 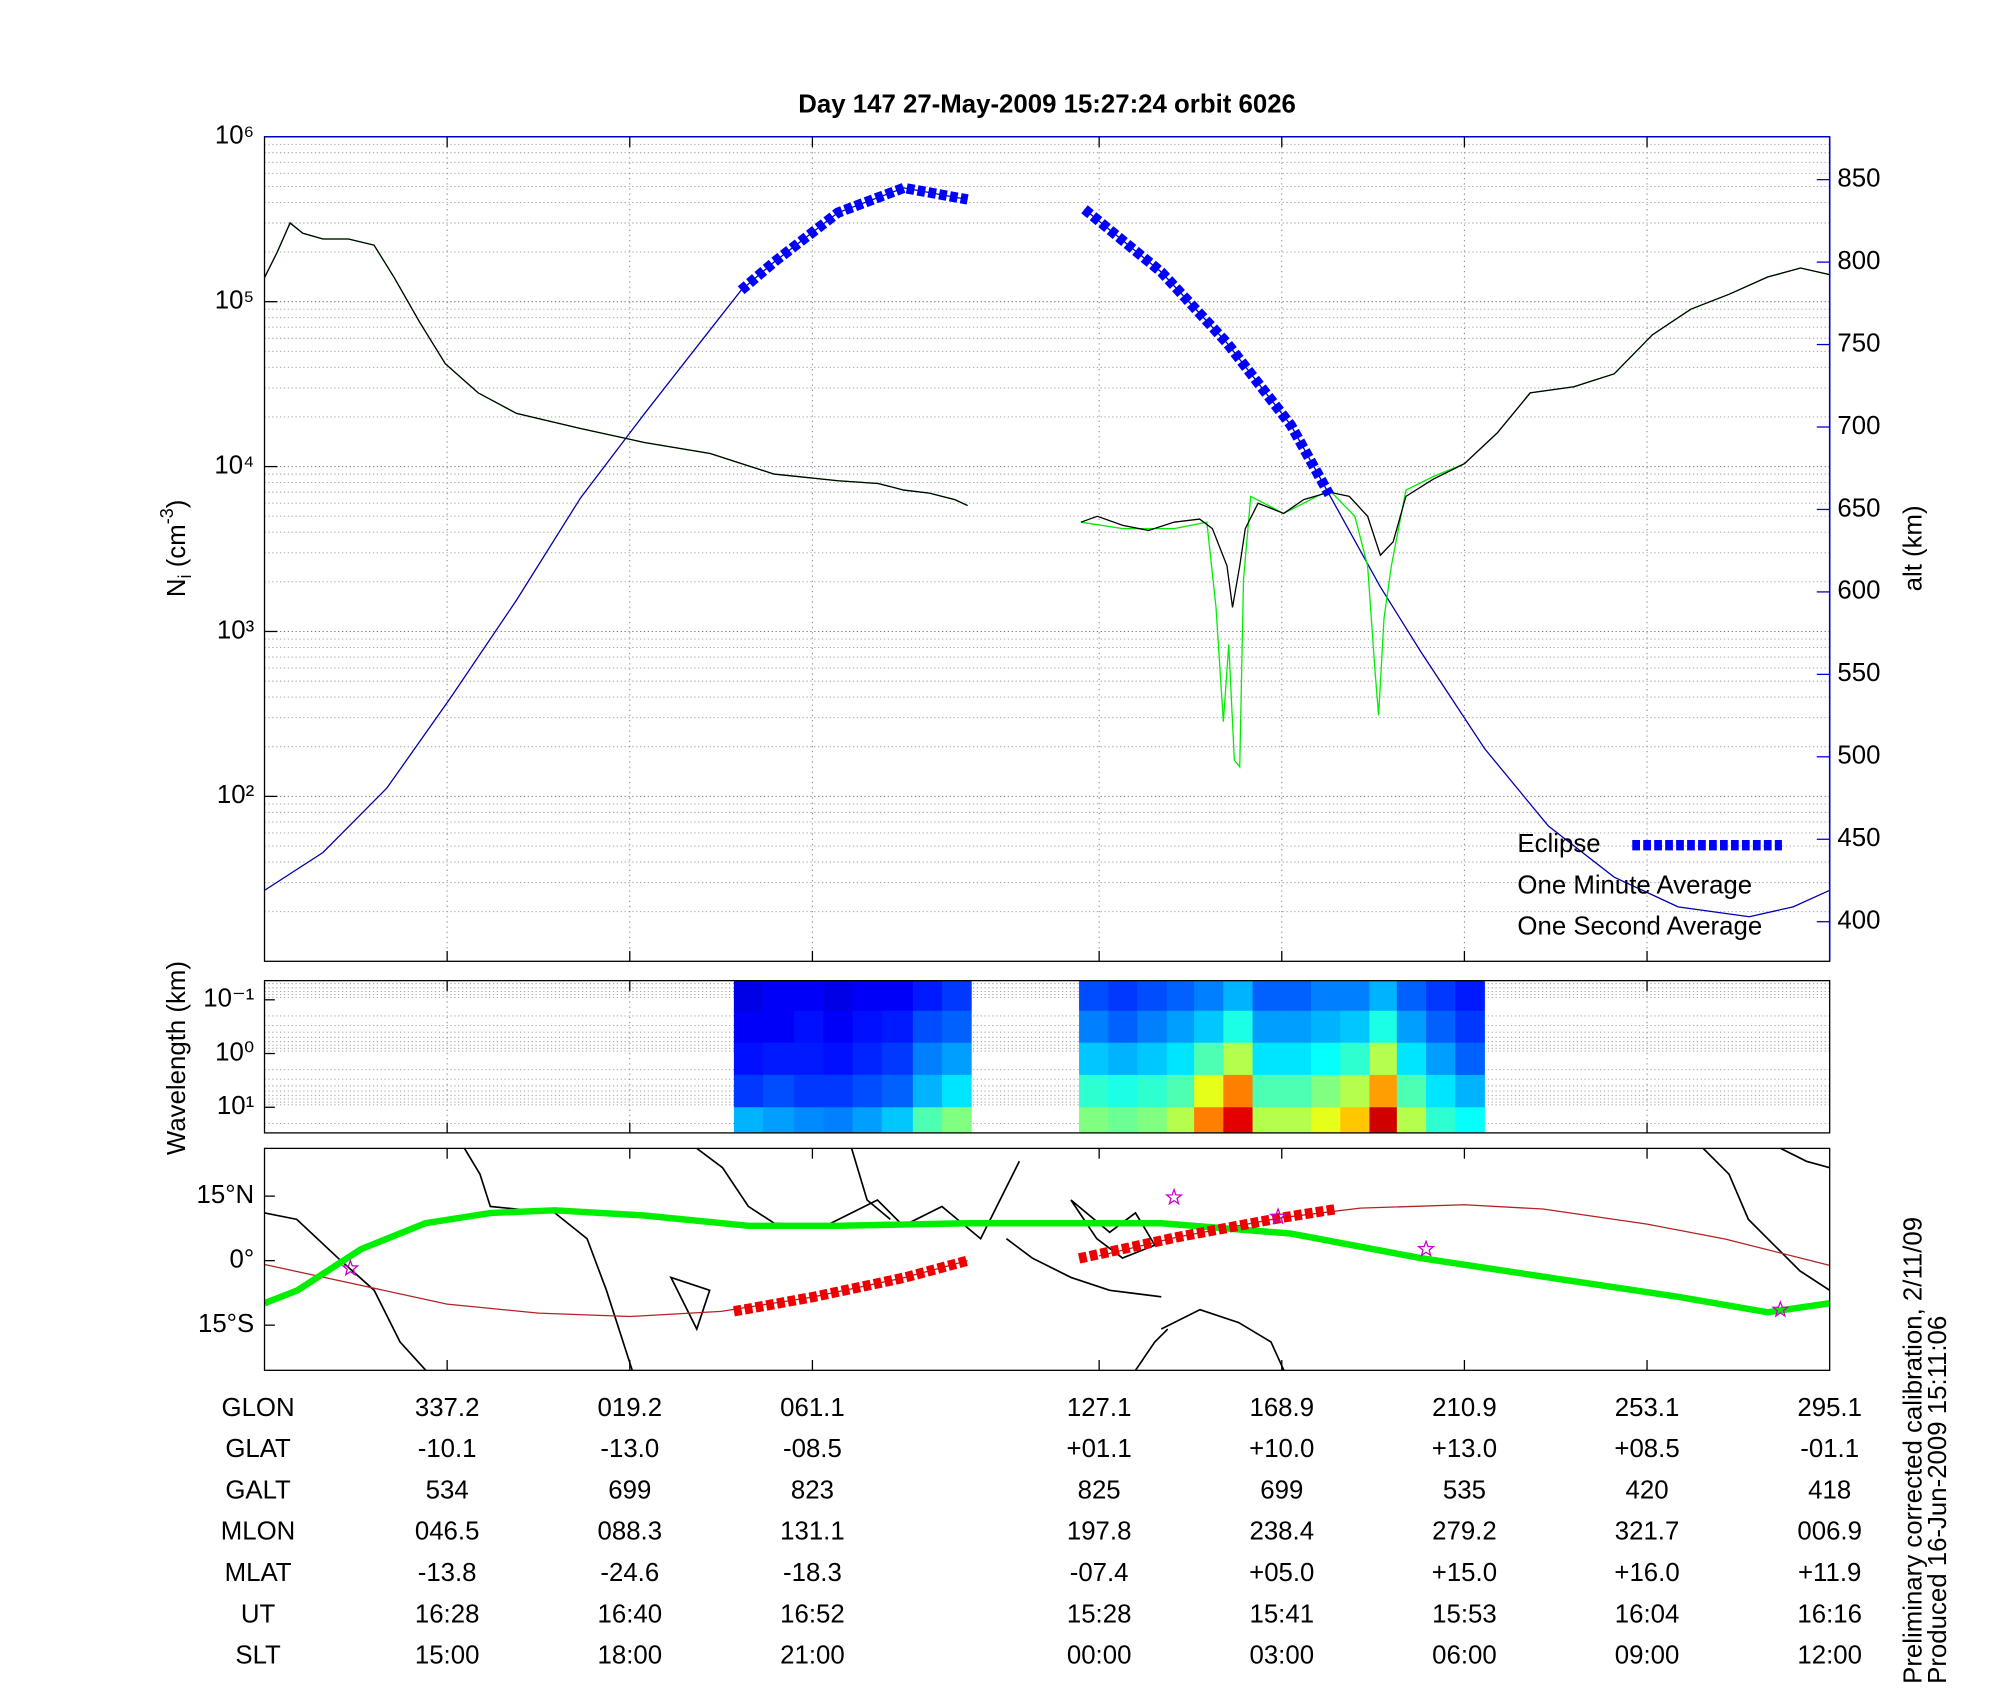 I want to click on table-cell: 131.1, so click(x=812, y=1532).